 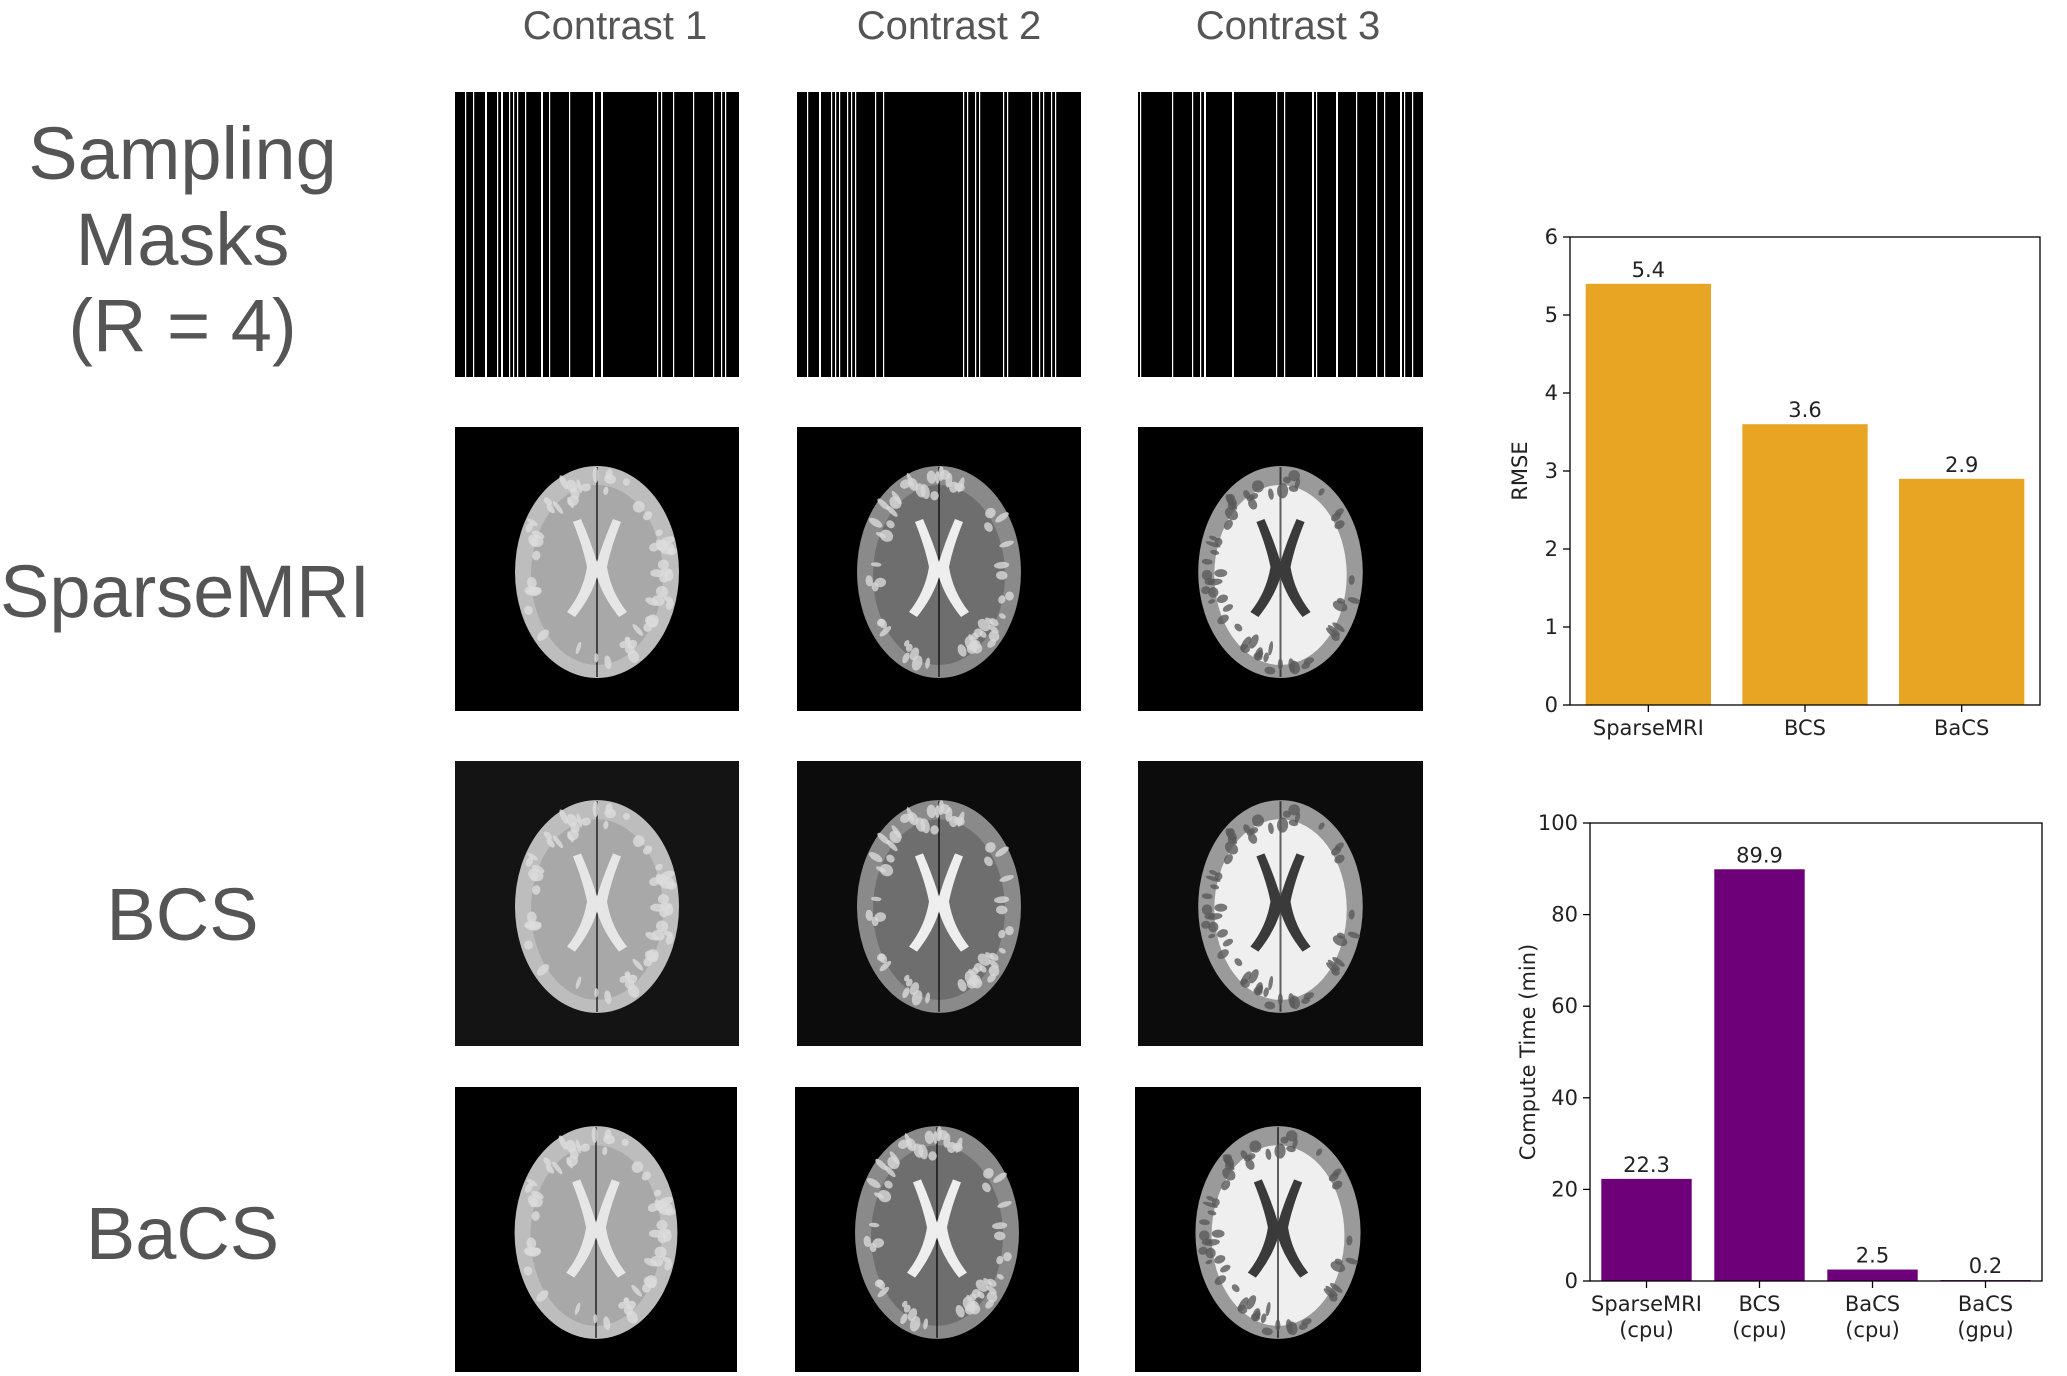 What do you see at coordinates (1564, 1189) in the screenshot?
I see `y-tick-label: 20` at bounding box center [1564, 1189].